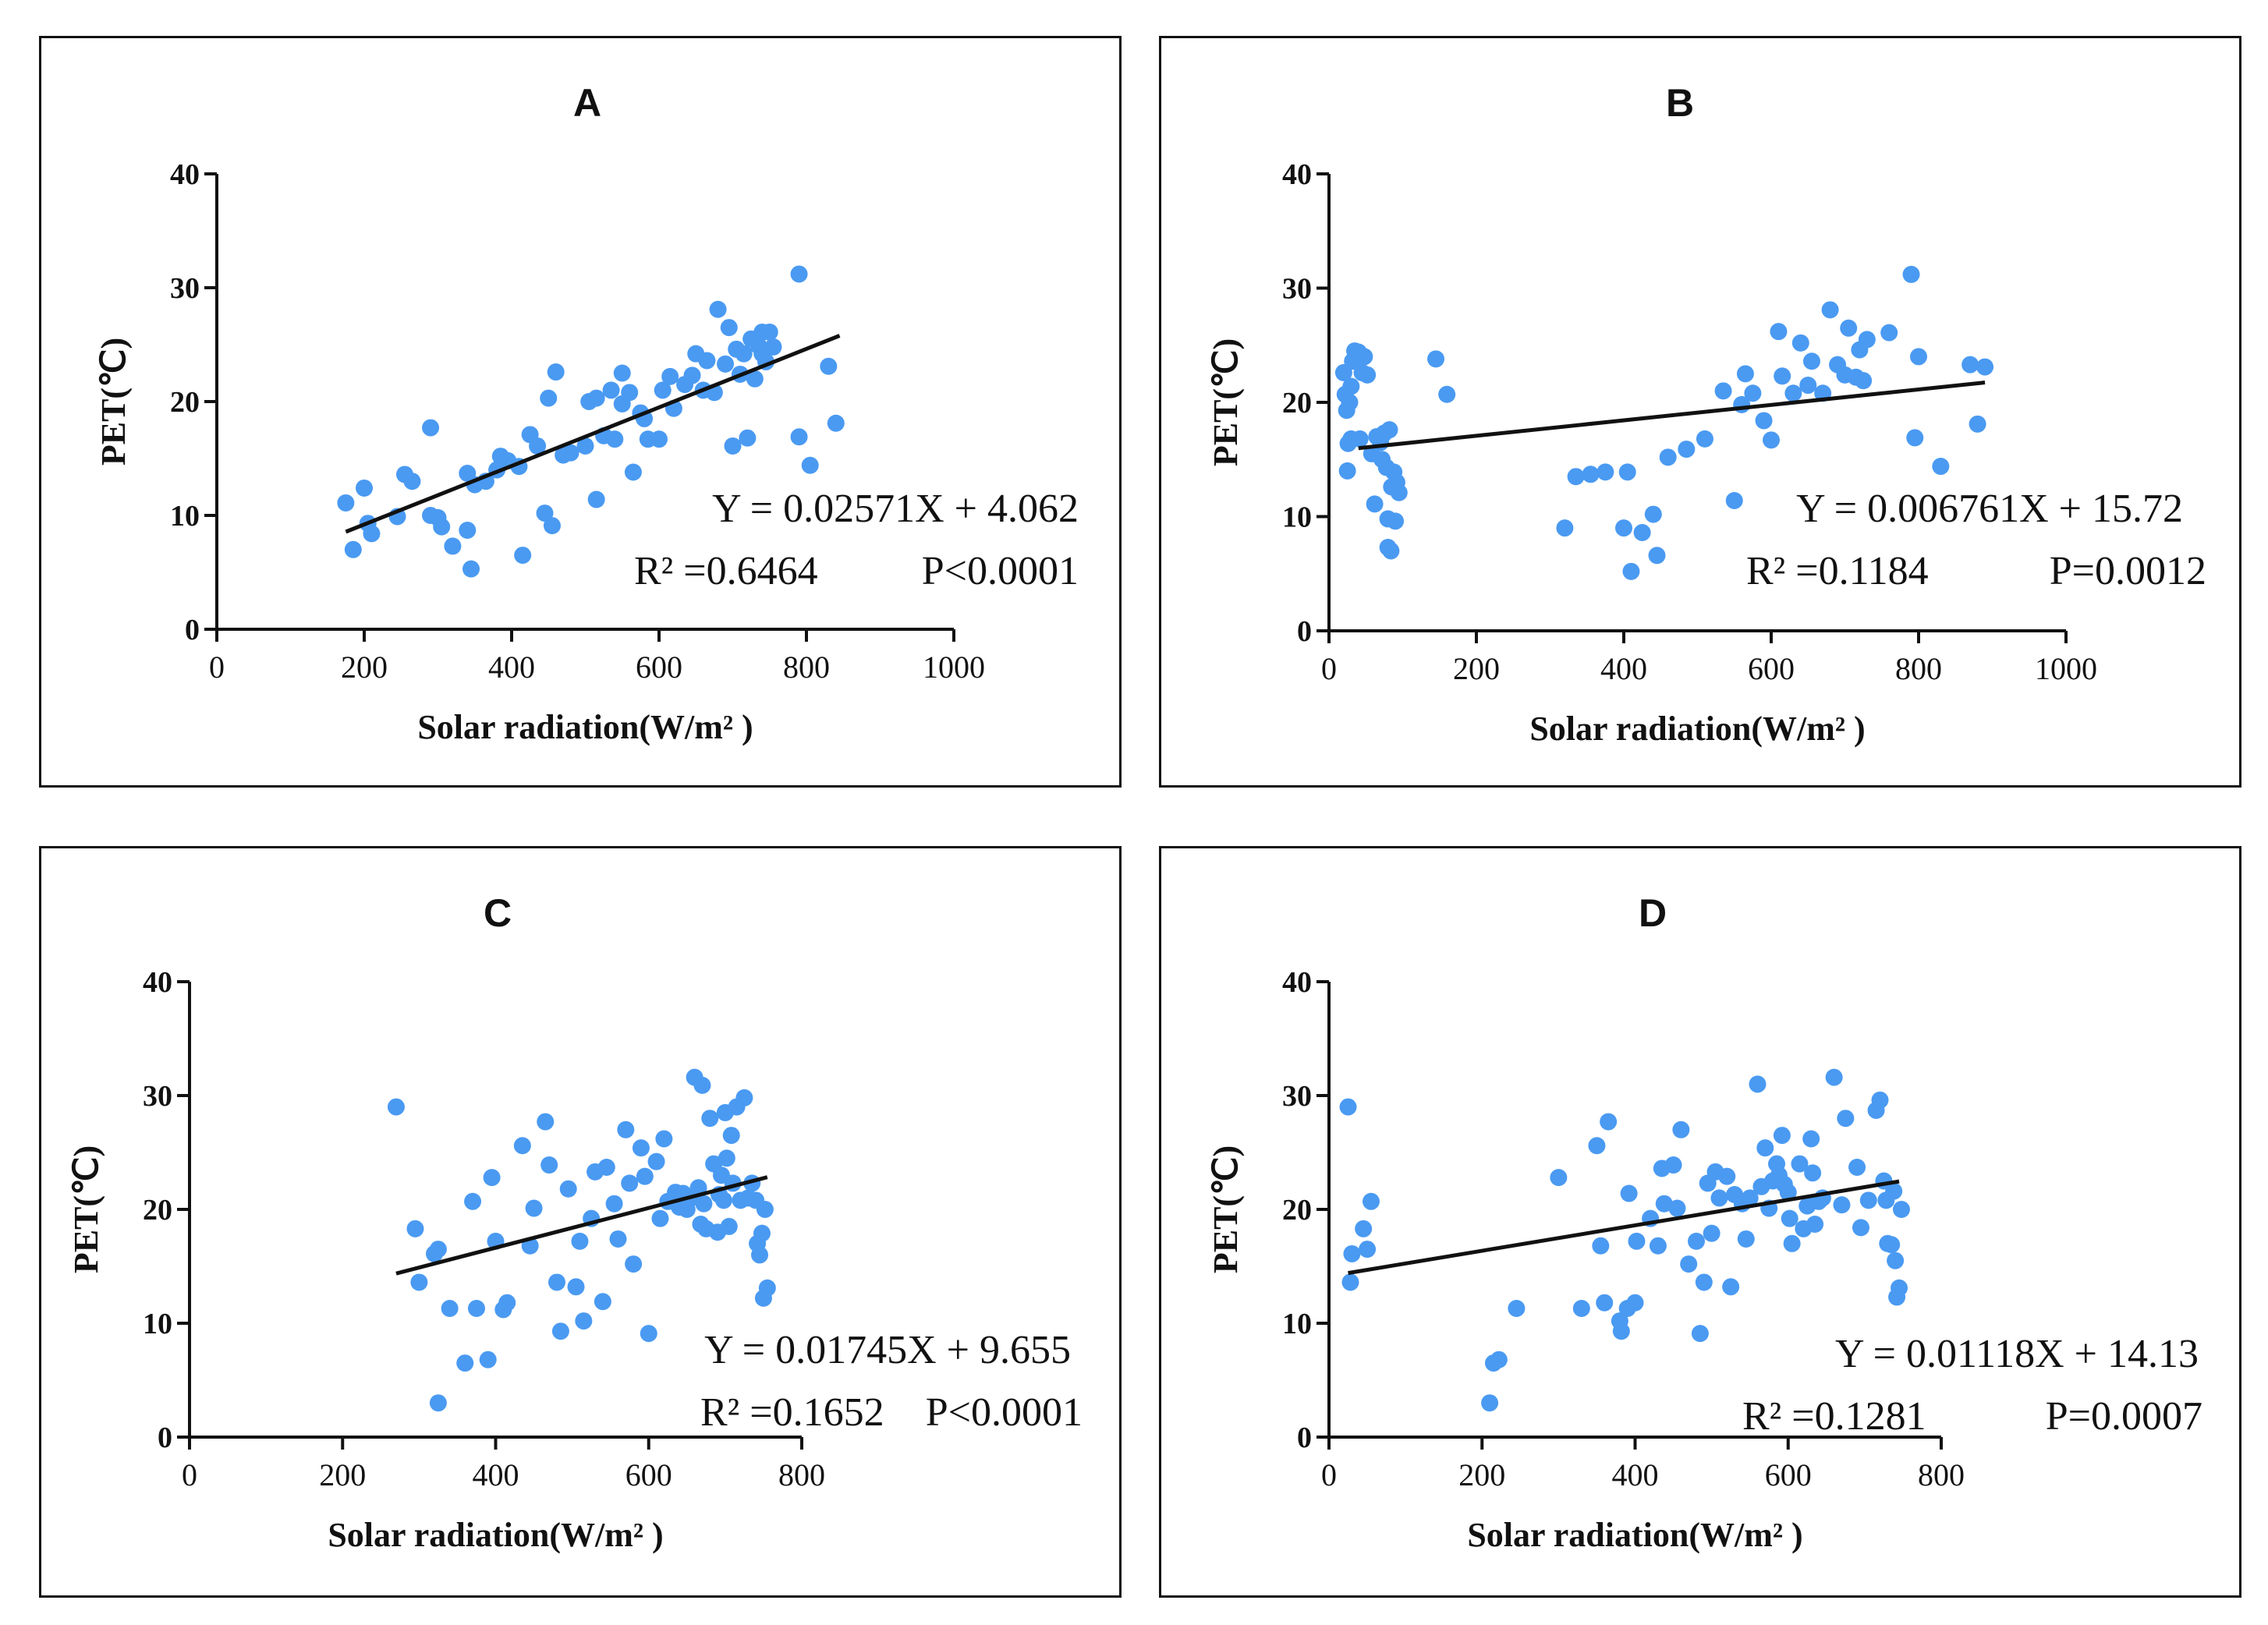  Describe the element at coordinates (1004, 1413) in the screenshot. I see `p-value: P<0.0001` at that location.